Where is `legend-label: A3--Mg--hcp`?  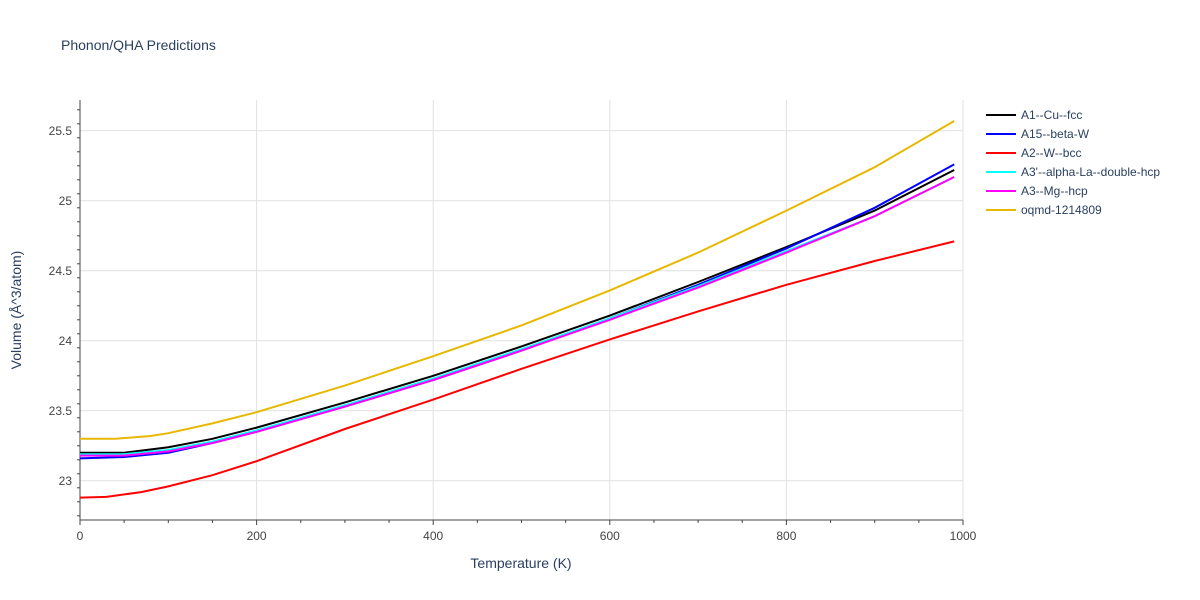 legend-label: A3--Mg--hcp is located at coordinates (1054, 191).